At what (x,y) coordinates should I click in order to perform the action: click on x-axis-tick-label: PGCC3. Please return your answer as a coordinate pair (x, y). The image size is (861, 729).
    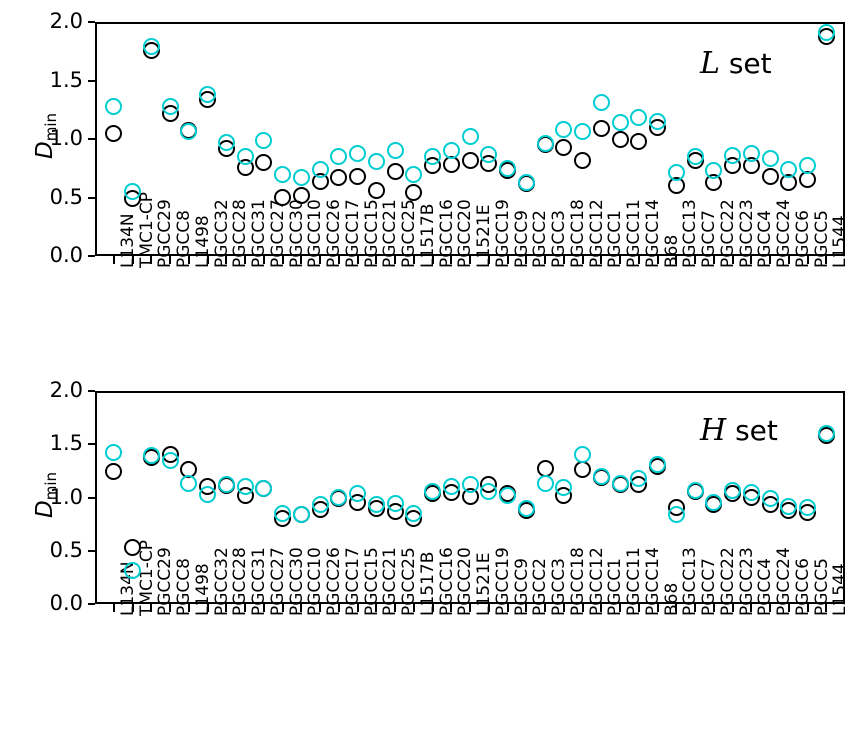
    Looking at the image, I should click on (559, 239).